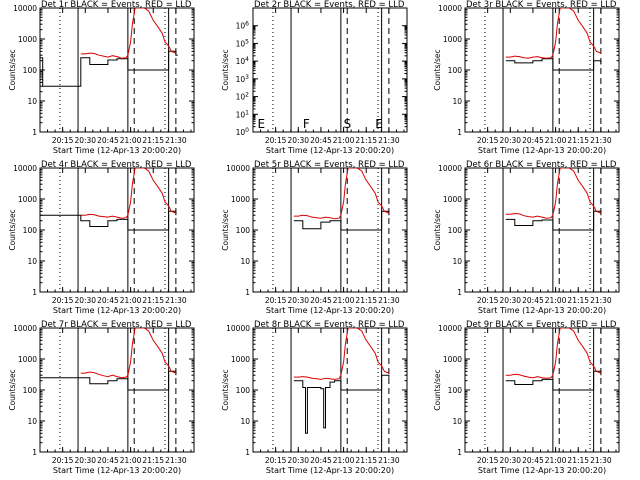 The image size is (640, 480). I want to click on panel-title: Det 1r BLACK = Events, RED = LLD, so click(116, 5).